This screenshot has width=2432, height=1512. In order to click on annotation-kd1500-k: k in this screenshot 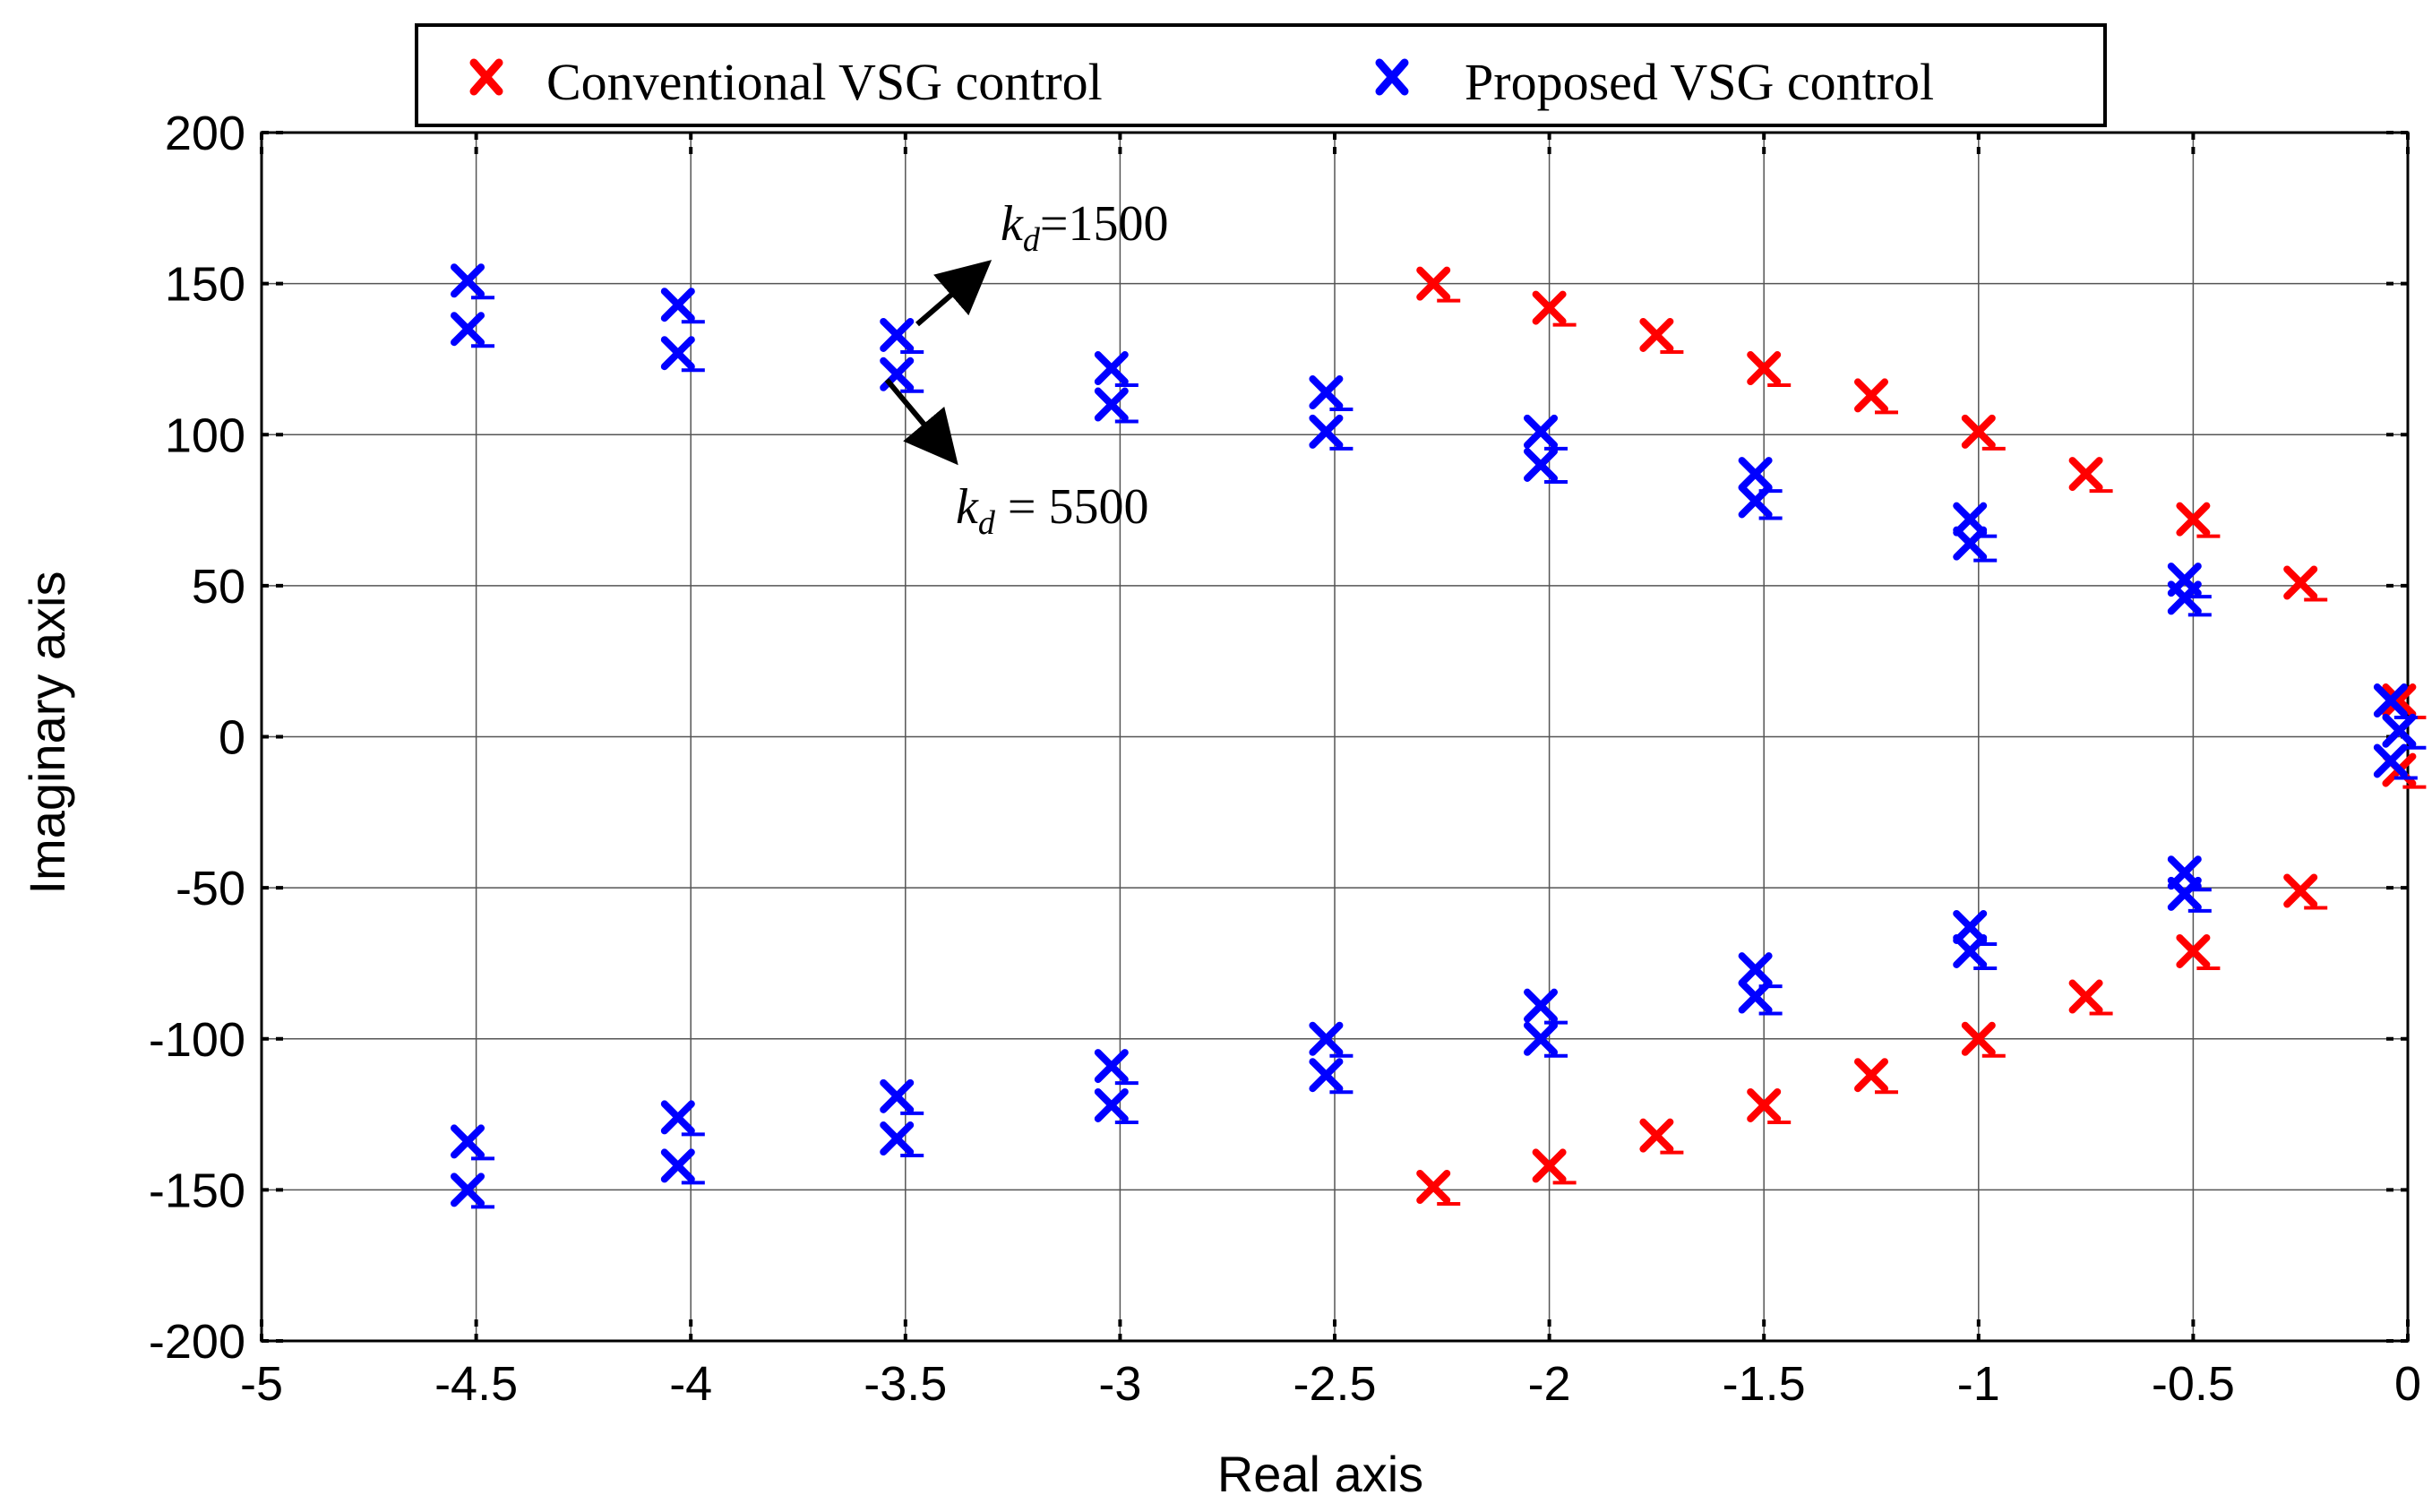, I will do `click(1012, 224)`.